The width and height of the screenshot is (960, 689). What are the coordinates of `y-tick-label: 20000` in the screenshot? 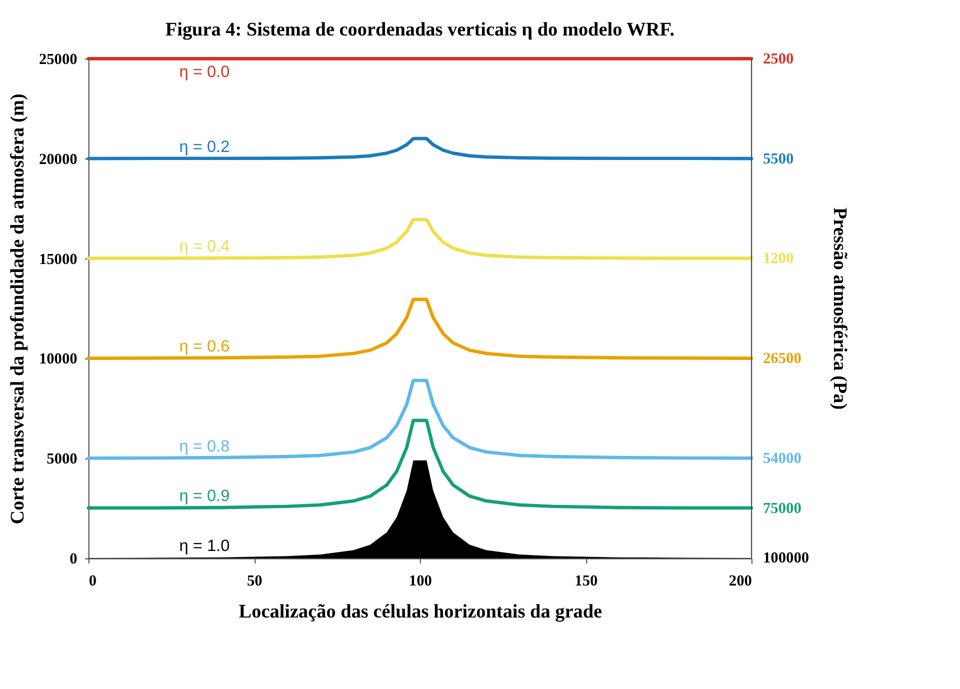 It's located at (58, 159).